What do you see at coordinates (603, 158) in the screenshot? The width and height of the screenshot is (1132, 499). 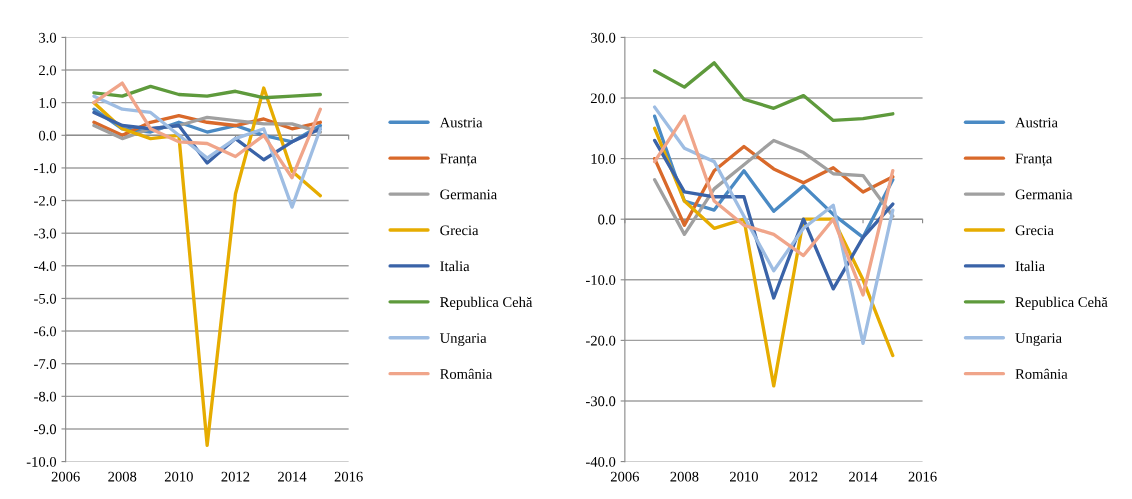 I see `y-tick-label: 10.0` at bounding box center [603, 158].